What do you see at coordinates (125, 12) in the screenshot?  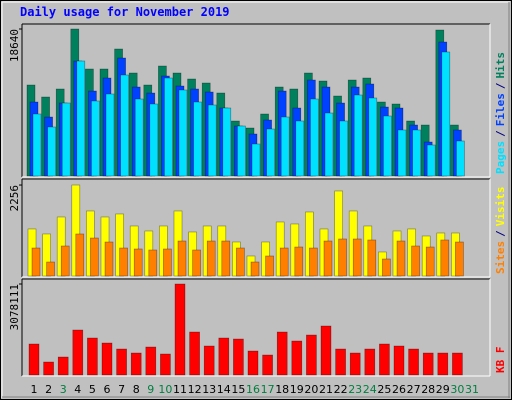 I see `chart-title: Daily usage for November 2019` at bounding box center [125, 12].